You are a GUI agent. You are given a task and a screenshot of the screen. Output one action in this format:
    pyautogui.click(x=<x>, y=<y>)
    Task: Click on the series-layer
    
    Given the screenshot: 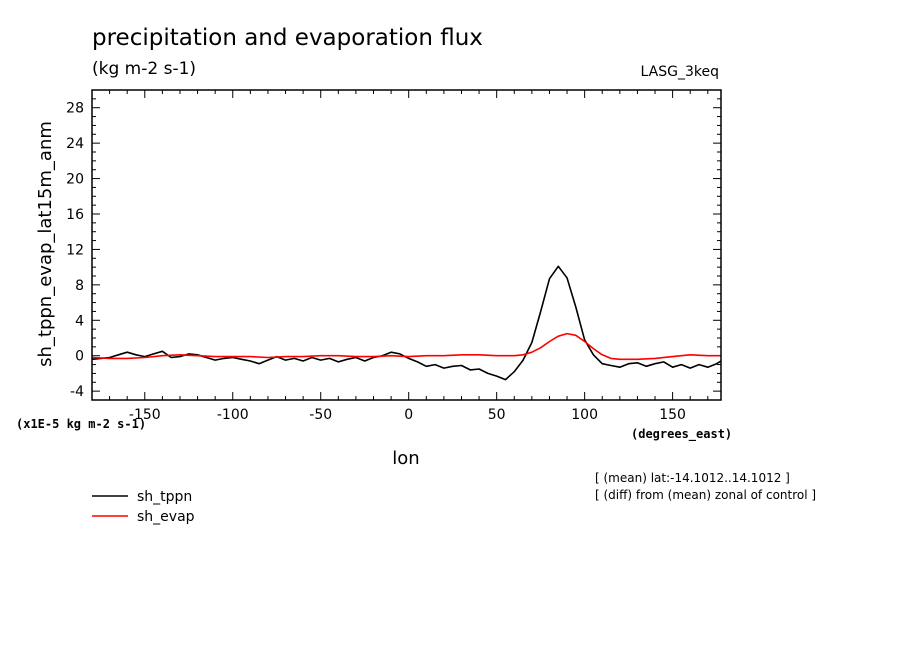 What is the action you would take?
    pyautogui.click(x=406, y=323)
    